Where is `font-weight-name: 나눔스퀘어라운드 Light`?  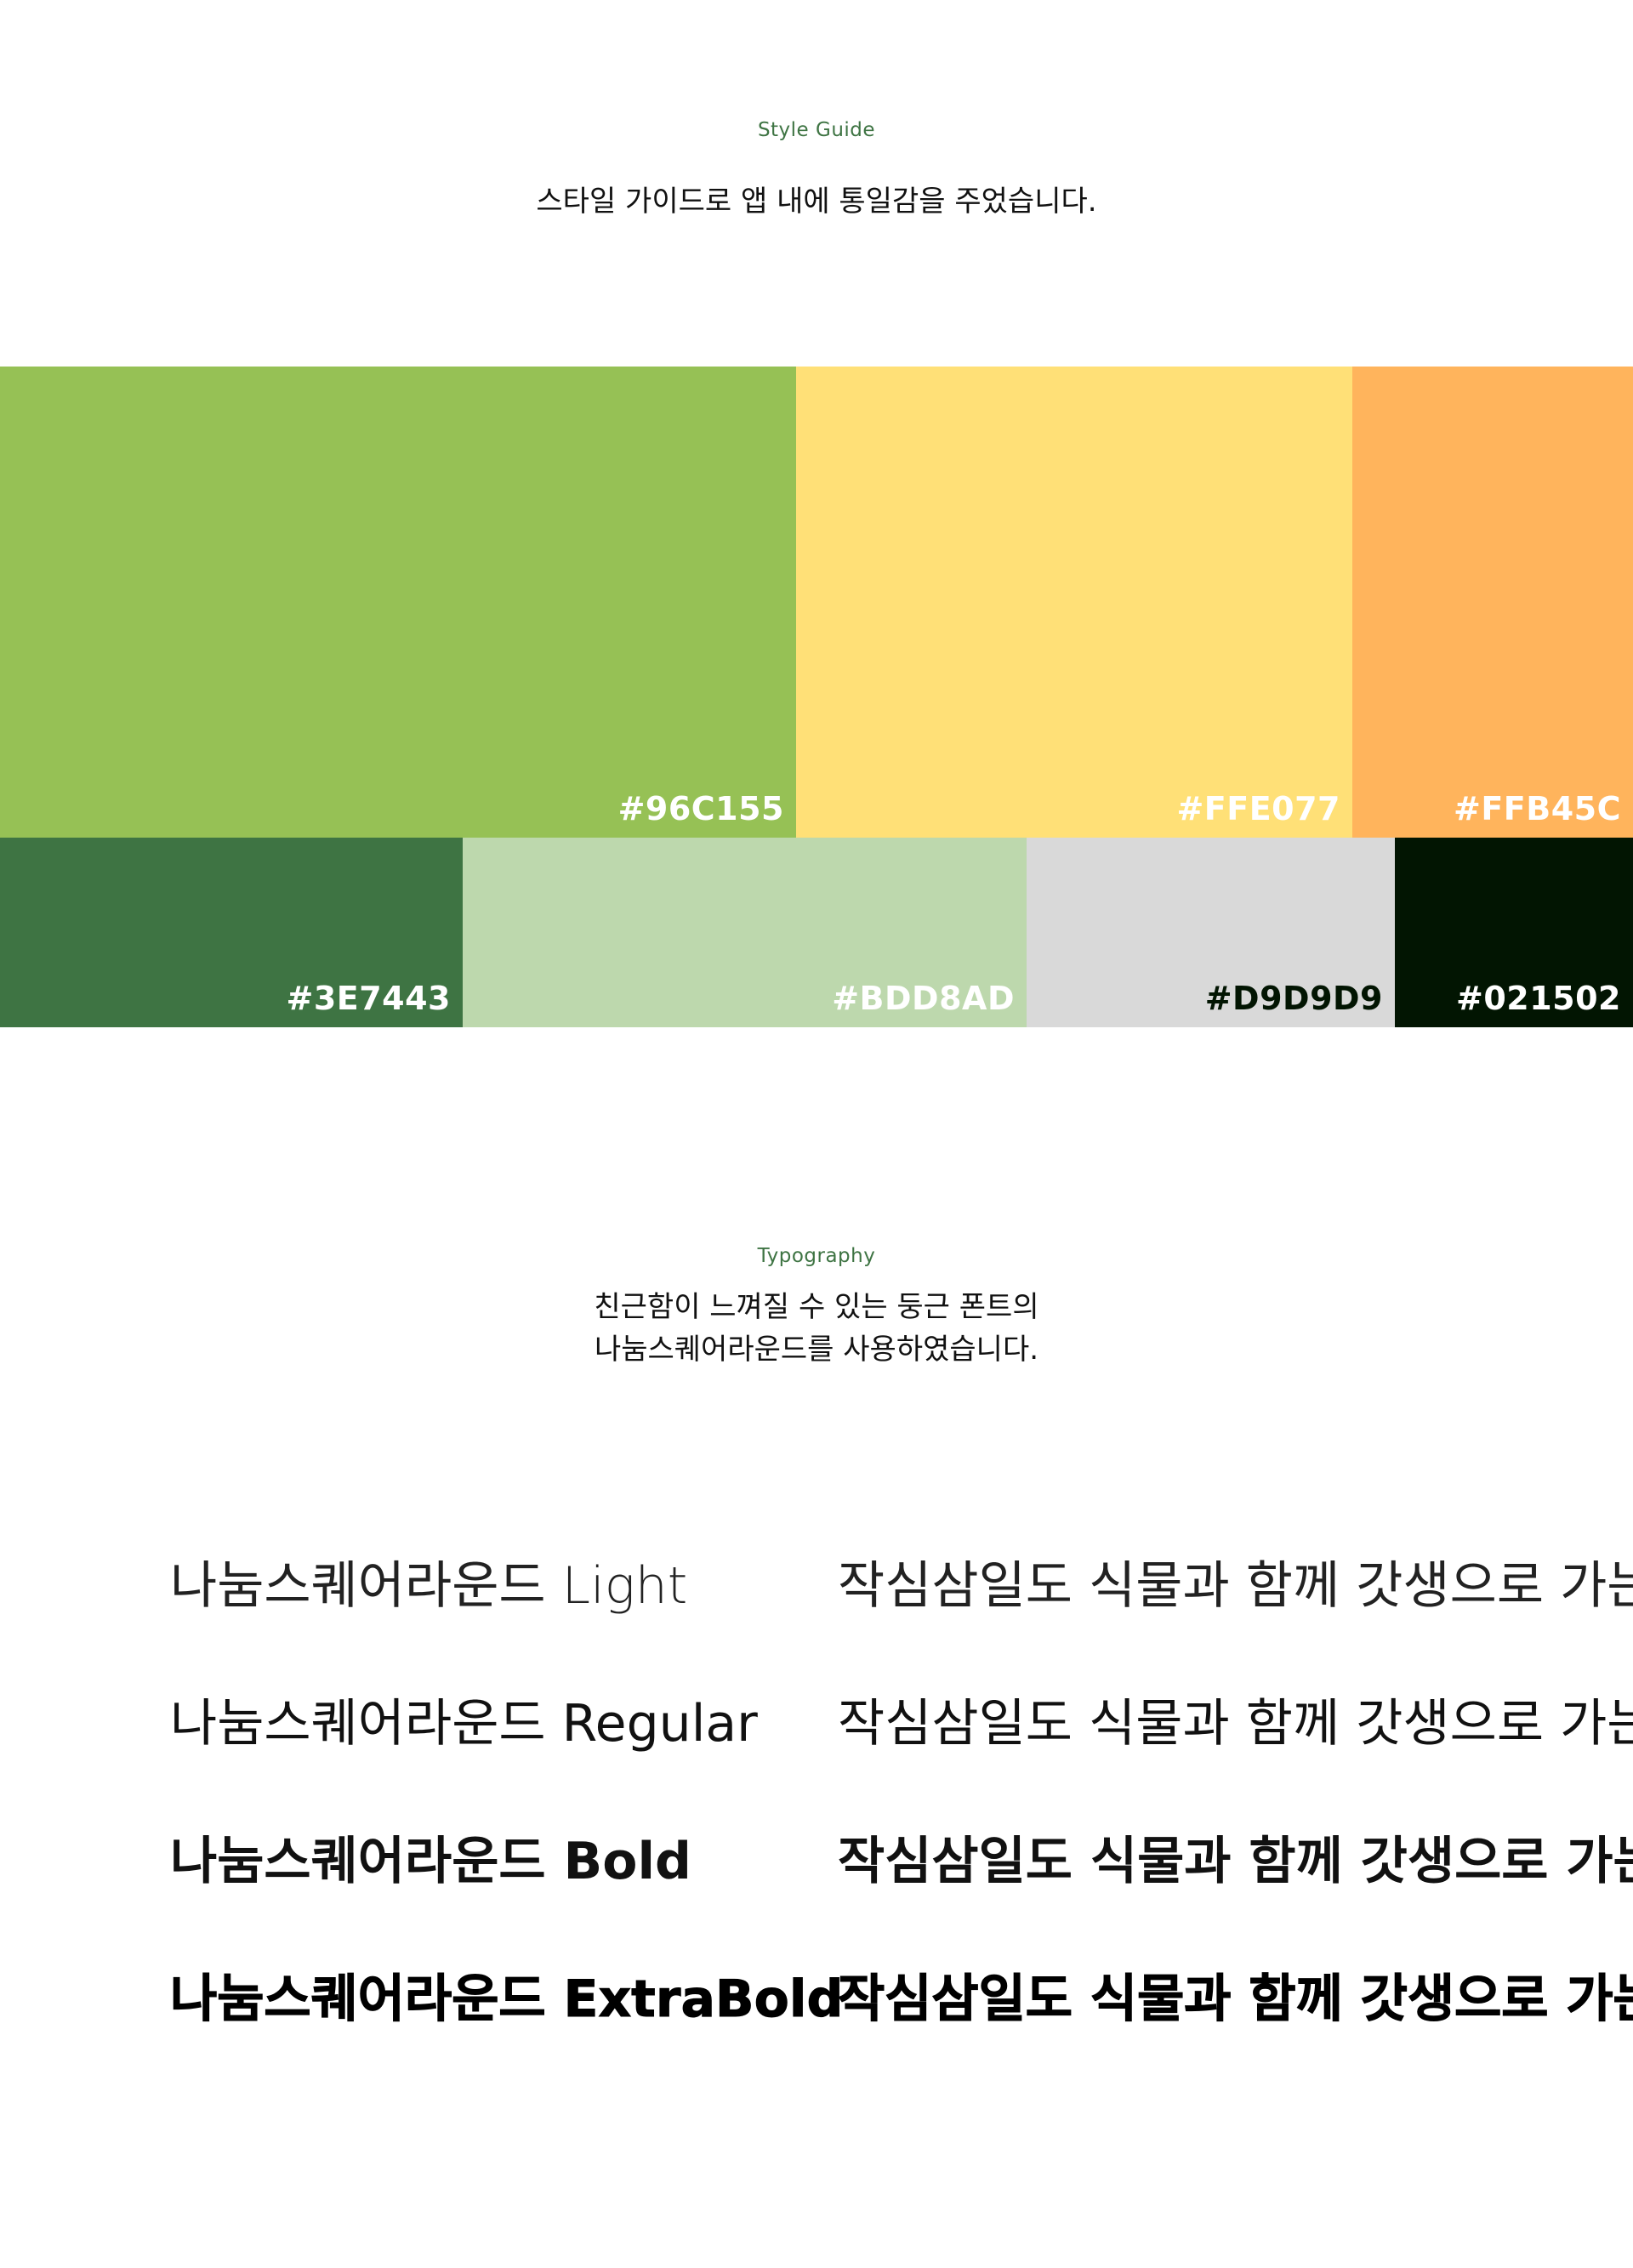 font-weight-name: 나눔스퀘어라운드 Light is located at coordinates (429, 1586).